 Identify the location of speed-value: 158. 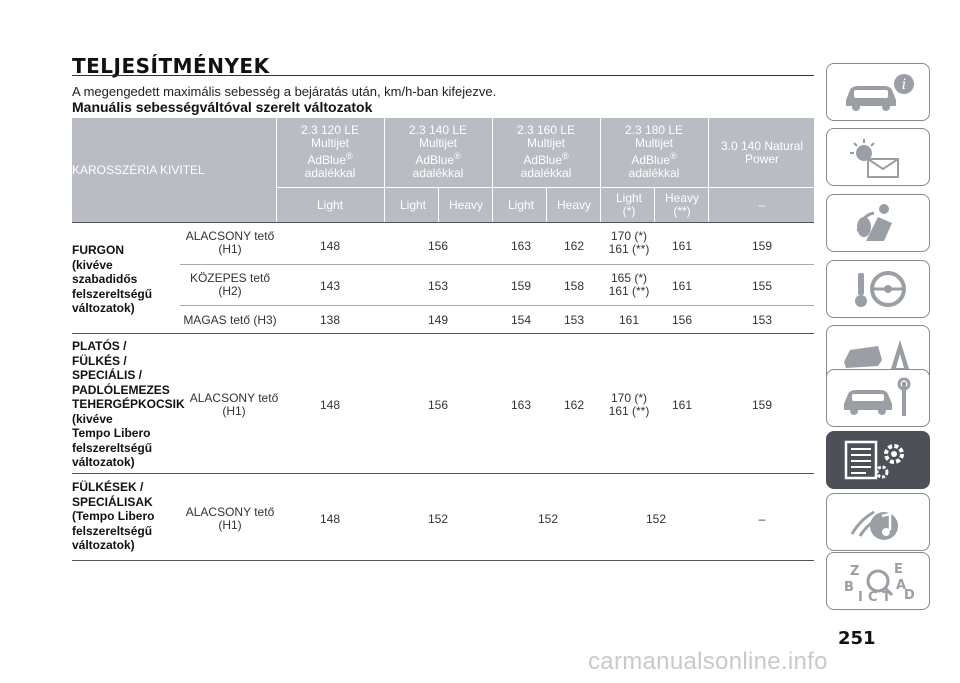
(574, 286).